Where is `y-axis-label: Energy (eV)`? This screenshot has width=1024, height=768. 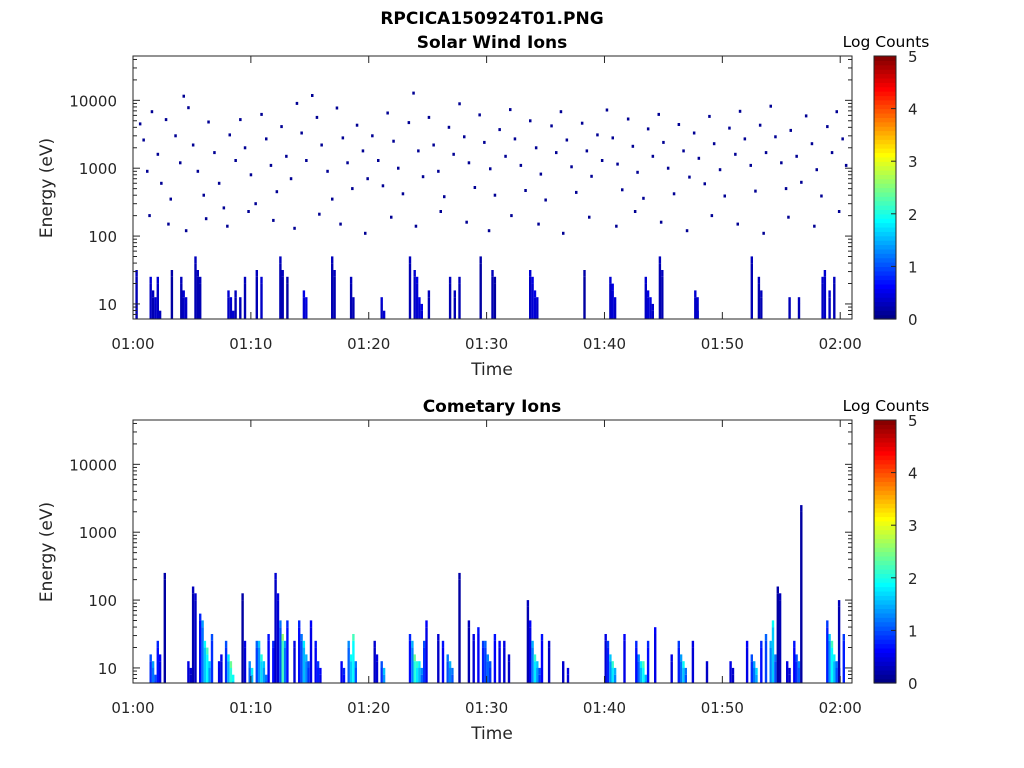 y-axis-label: Energy (eV) is located at coordinates (47, 188).